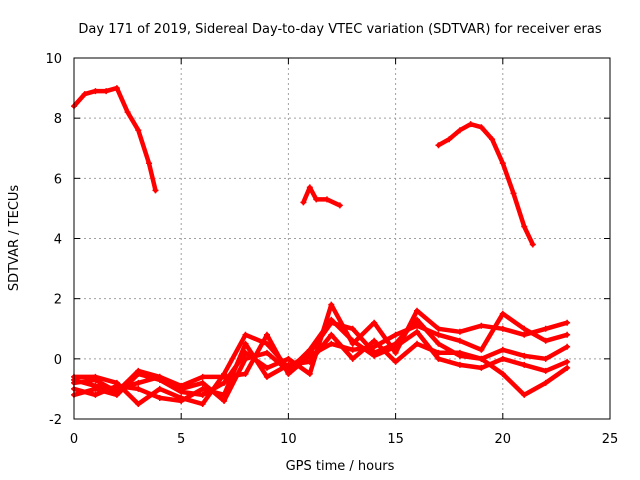  I want to click on y-tick-label: 2, so click(58, 300).